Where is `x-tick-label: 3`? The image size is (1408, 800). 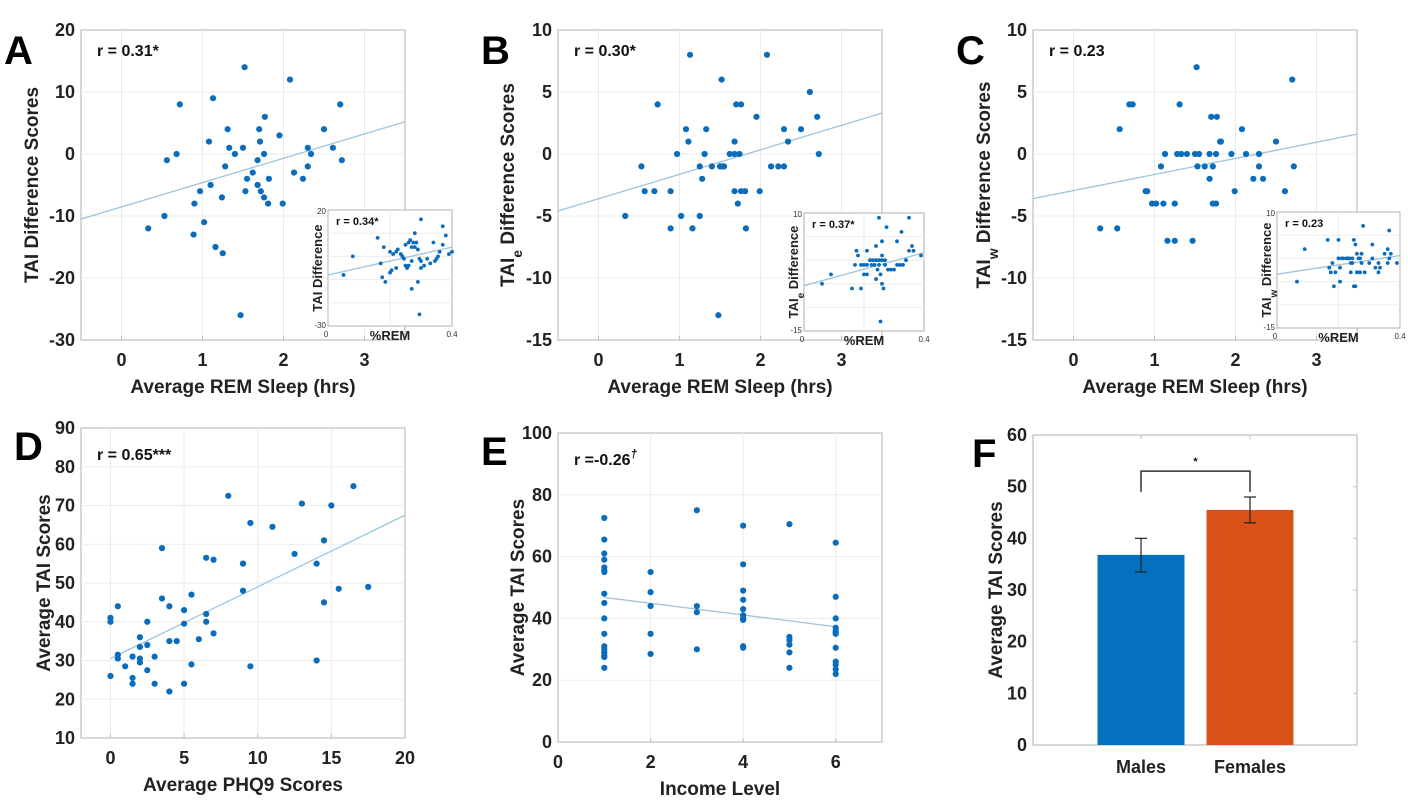
x-tick-label: 3 is located at coordinates (1316, 360).